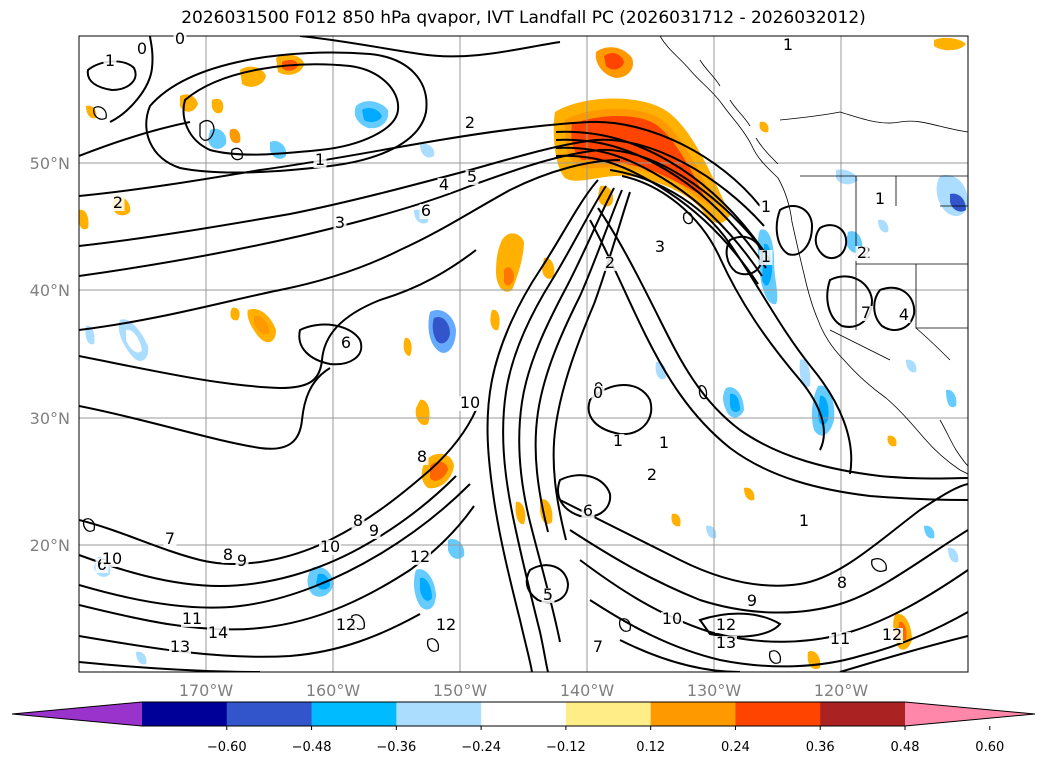 The width and height of the screenshot is (1047, 765). I want to click on lon-label-120w: 120°W, so click(841, 690).